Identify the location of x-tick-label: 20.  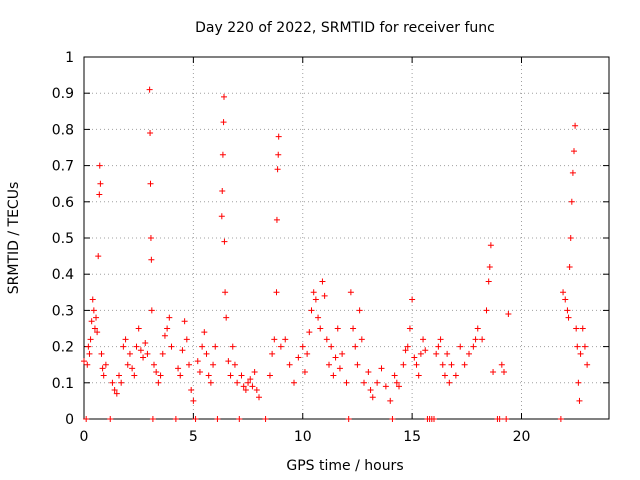
(522, 437).